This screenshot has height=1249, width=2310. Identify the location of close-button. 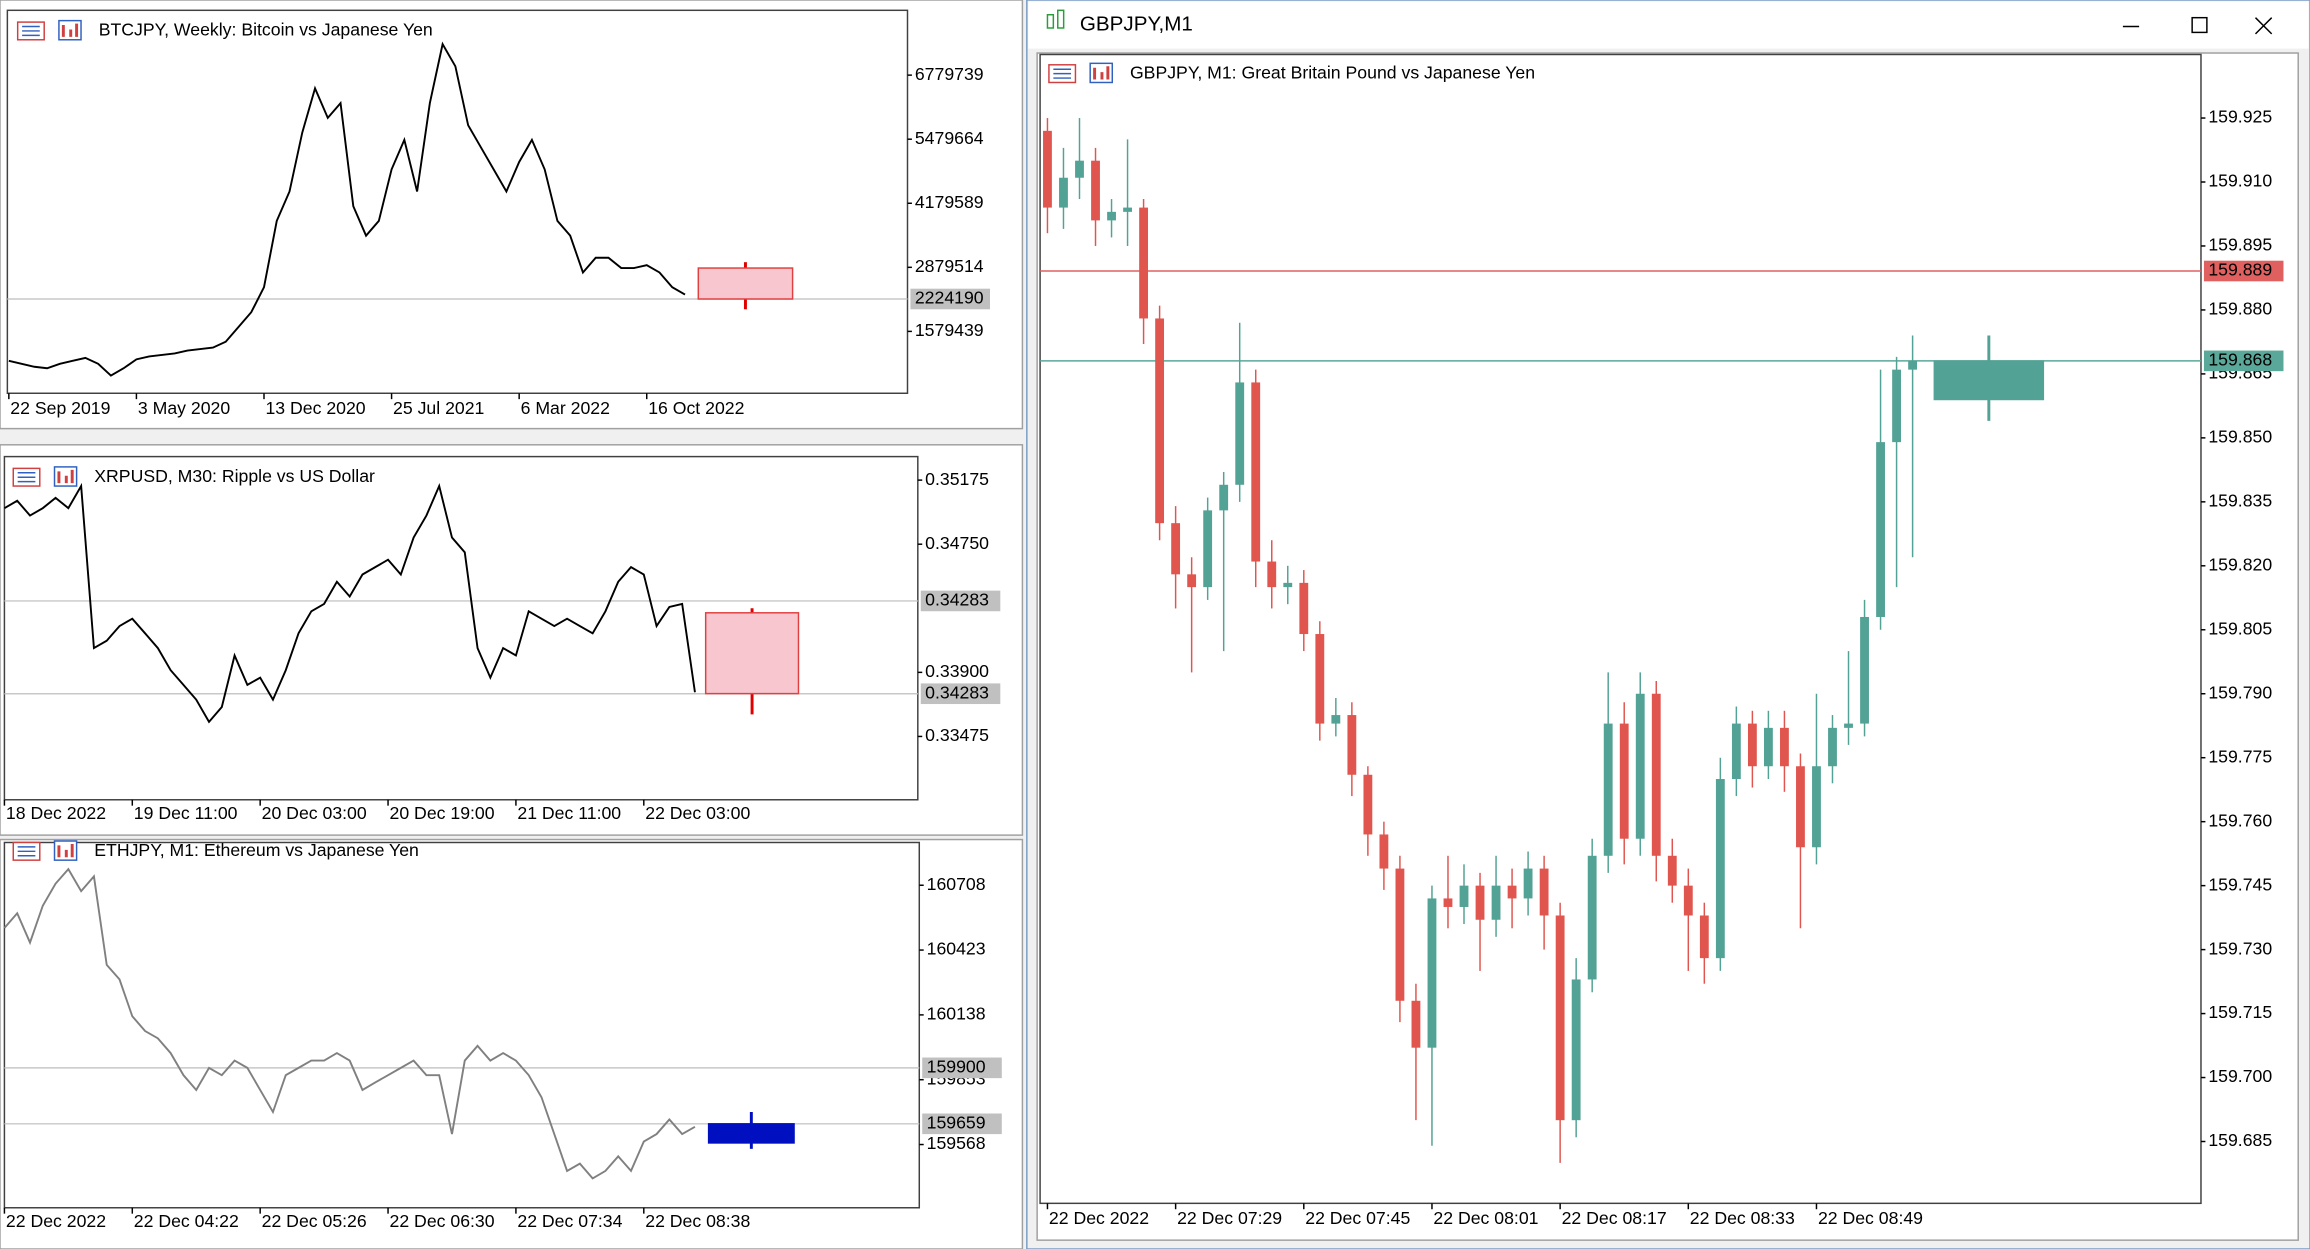
(2263, 26).